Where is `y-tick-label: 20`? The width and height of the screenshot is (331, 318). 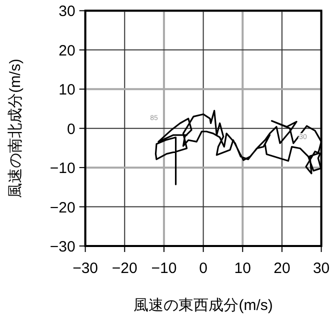
y-tick-label: 20 is located at coordinates (67, 51).